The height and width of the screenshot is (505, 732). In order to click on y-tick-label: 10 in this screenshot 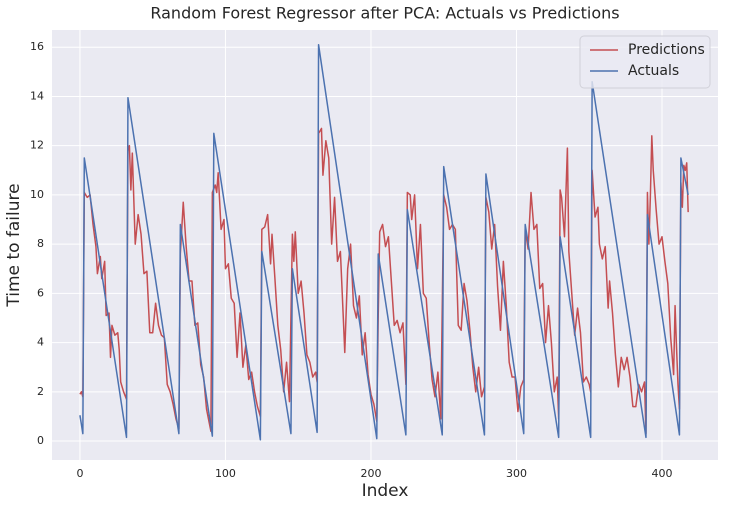, I will do `click(37, 194)`.